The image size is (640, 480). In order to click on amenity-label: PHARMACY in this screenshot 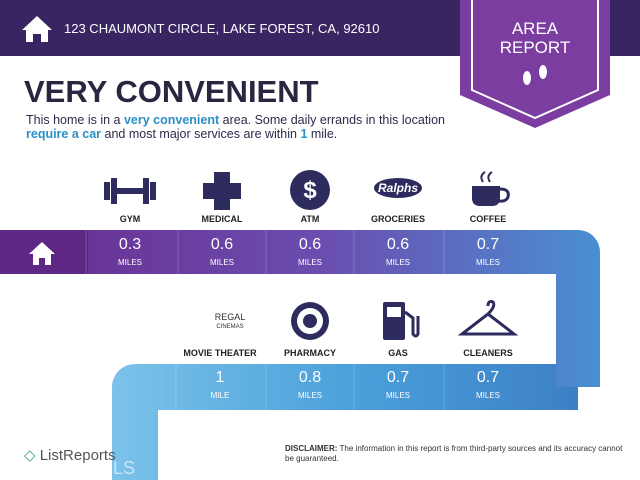, I will do `click(310, 353)`.